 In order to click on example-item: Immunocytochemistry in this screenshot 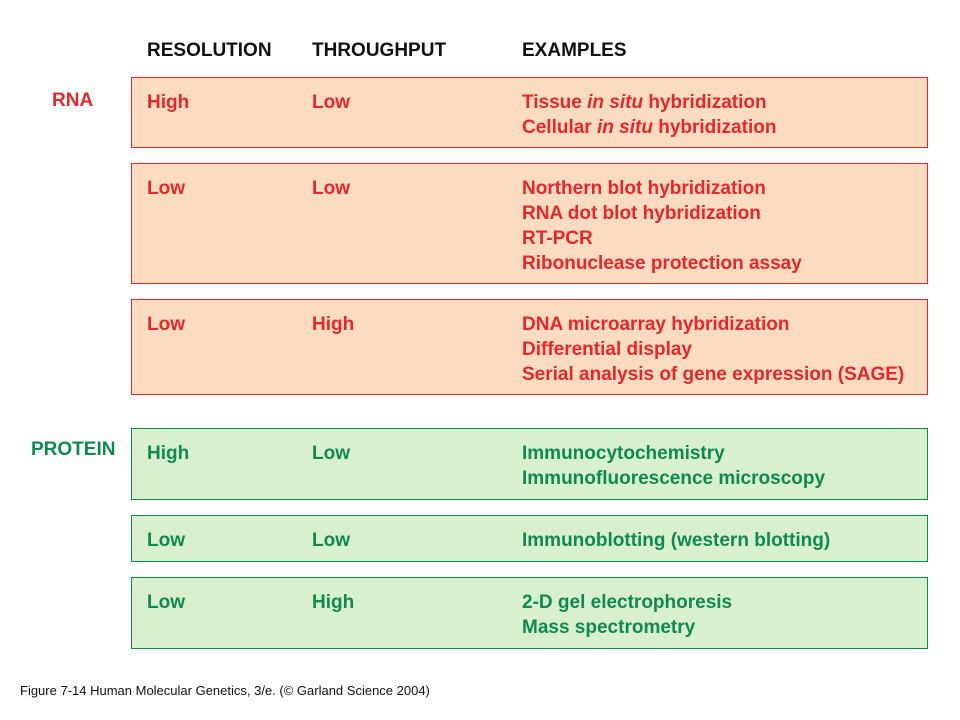, I will do `click(623, 453)`.